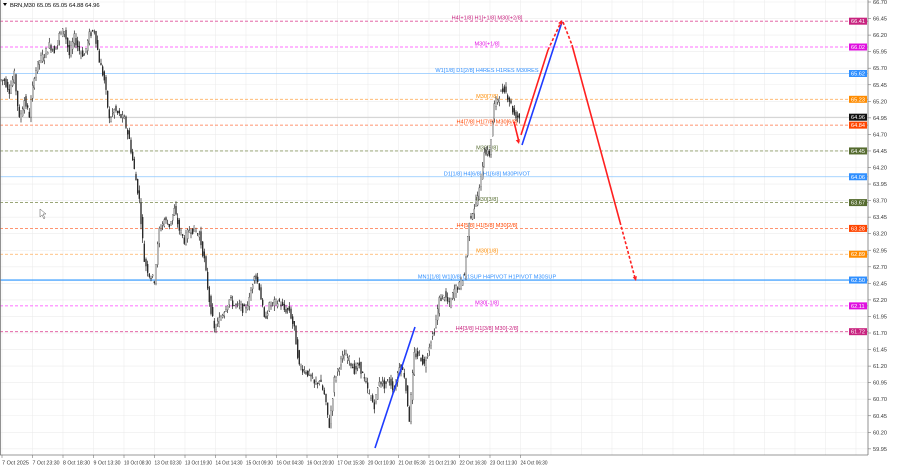 Image resolution: width=900 pixels, height=468 pixels. What do you see at coordinates (880, 235) in the screenshot?
I see `y-tick-label: 63.20` at bounding box center [880, 235].